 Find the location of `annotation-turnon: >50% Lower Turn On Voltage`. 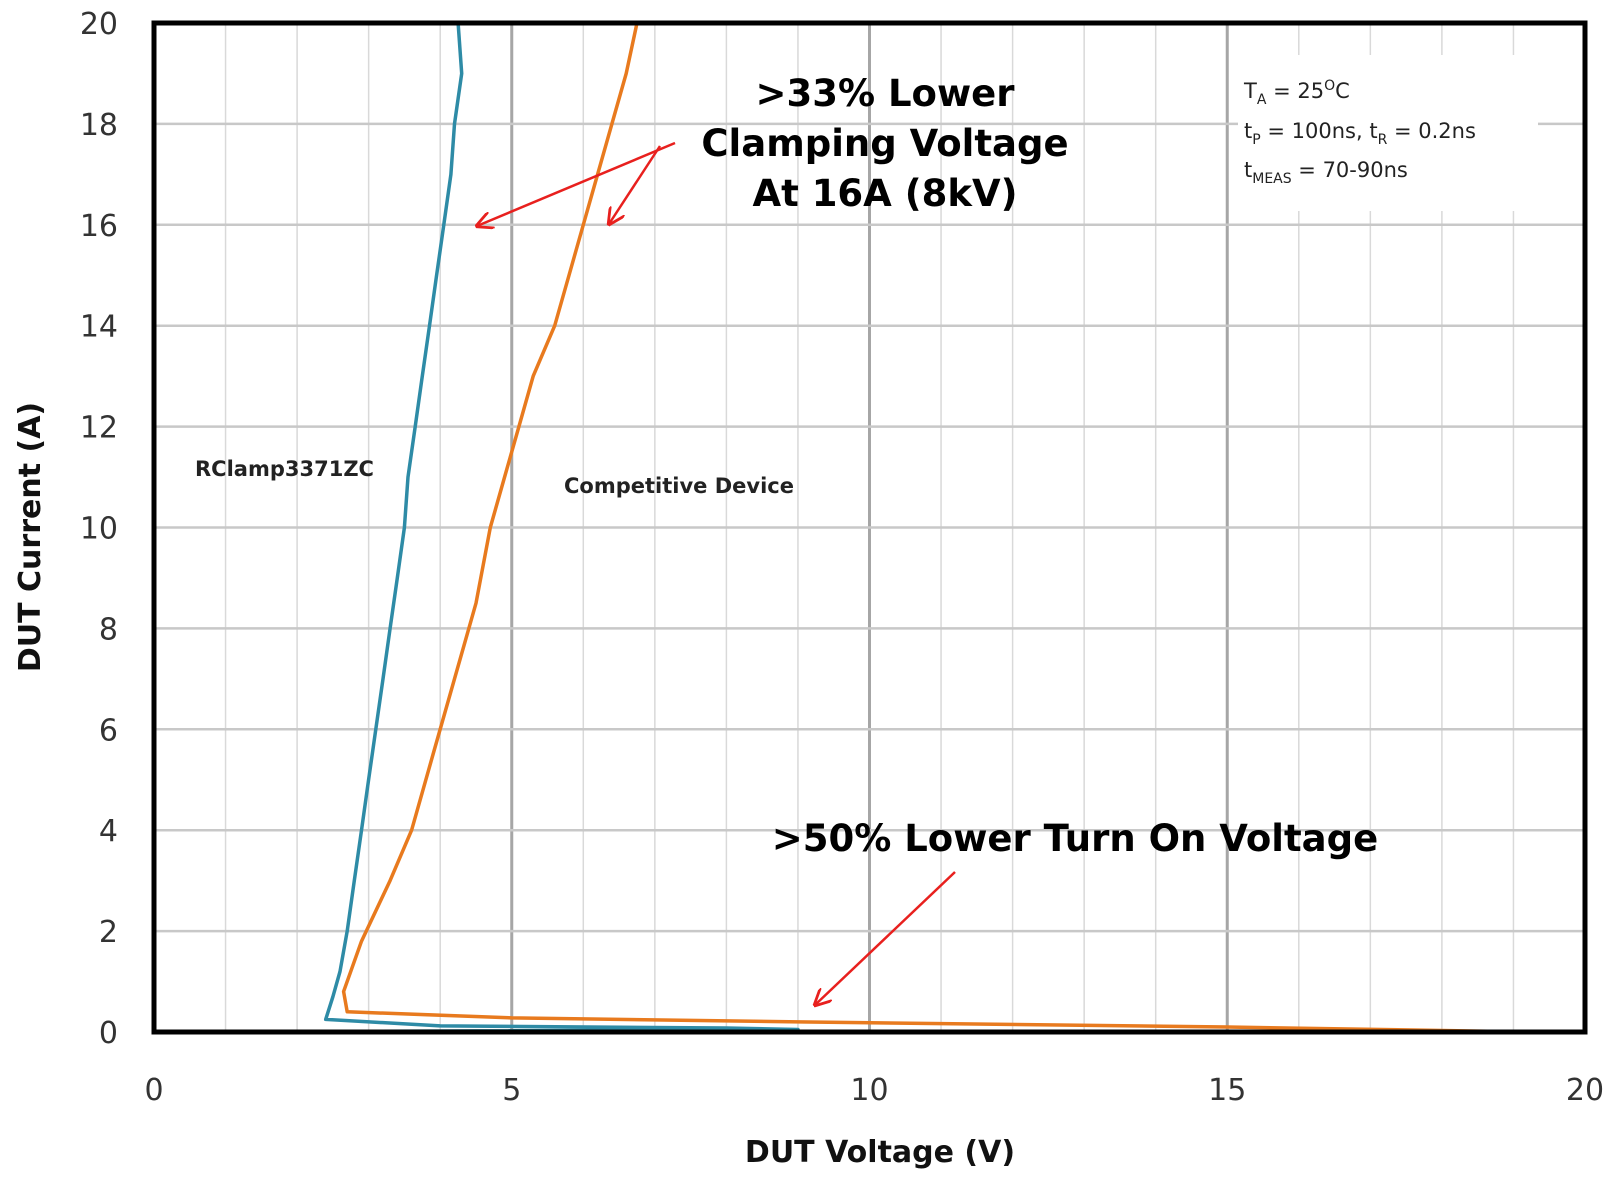

annotation-turnon: >50% Lower Turn On Voltage is located at coordinates (1075, 838).